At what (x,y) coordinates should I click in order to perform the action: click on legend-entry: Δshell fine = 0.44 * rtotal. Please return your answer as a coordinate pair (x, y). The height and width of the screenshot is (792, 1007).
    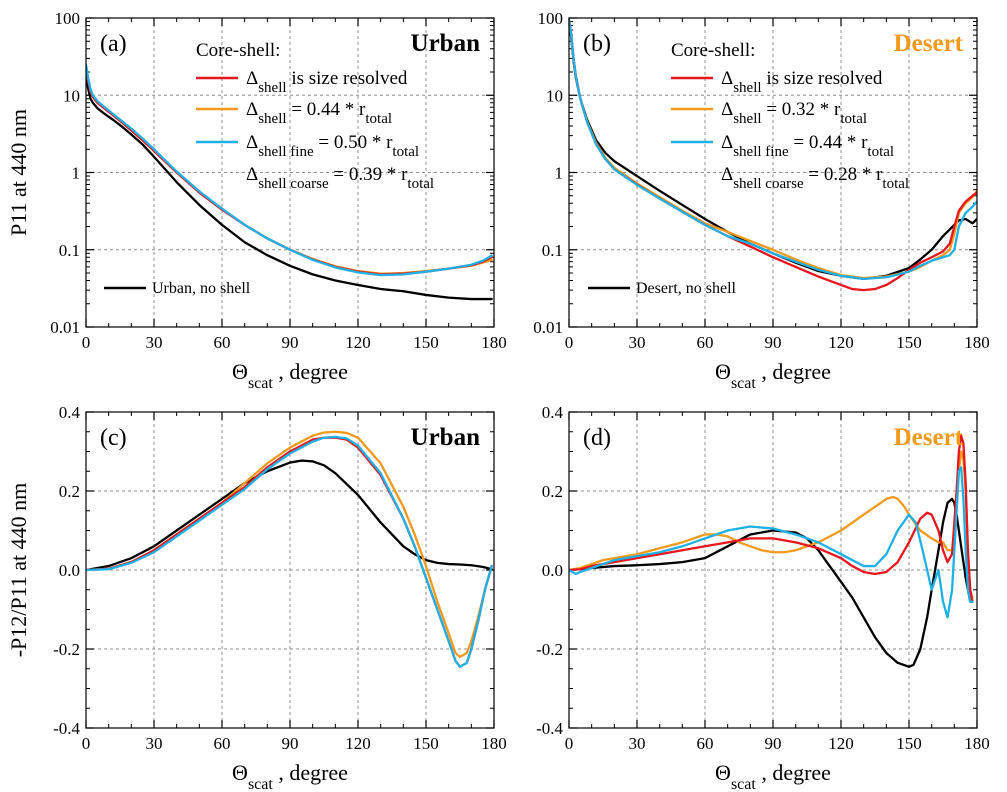
    Looking at the image, I should click on (807, 146).